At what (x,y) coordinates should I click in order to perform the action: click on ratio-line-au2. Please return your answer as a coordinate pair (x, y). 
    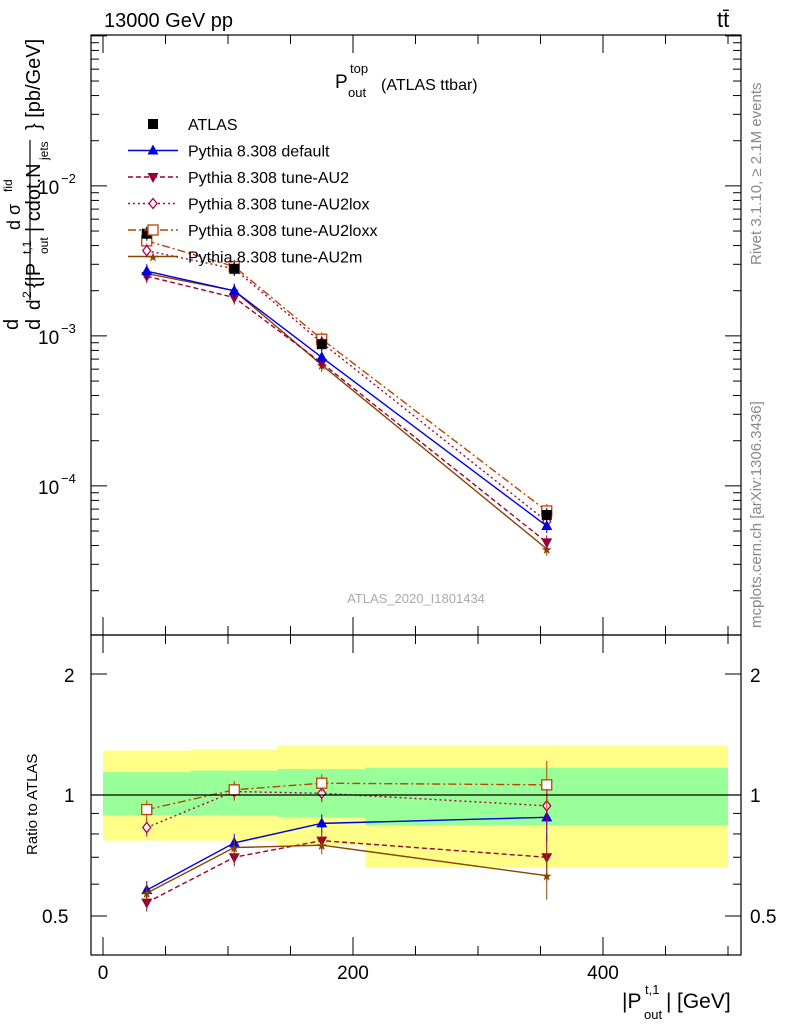
    Looking at the image, I should click on (346, 871).